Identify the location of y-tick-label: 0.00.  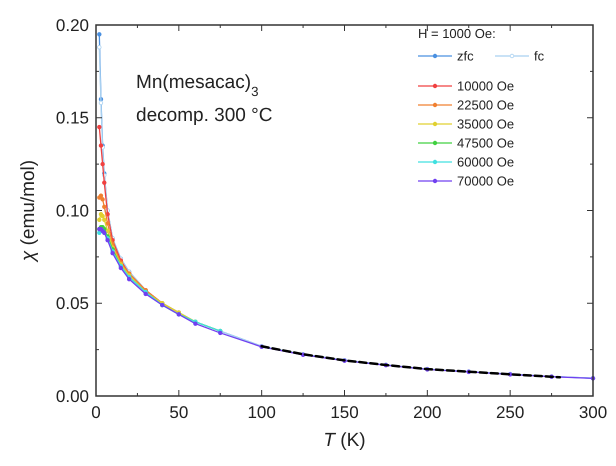
(72, 396).